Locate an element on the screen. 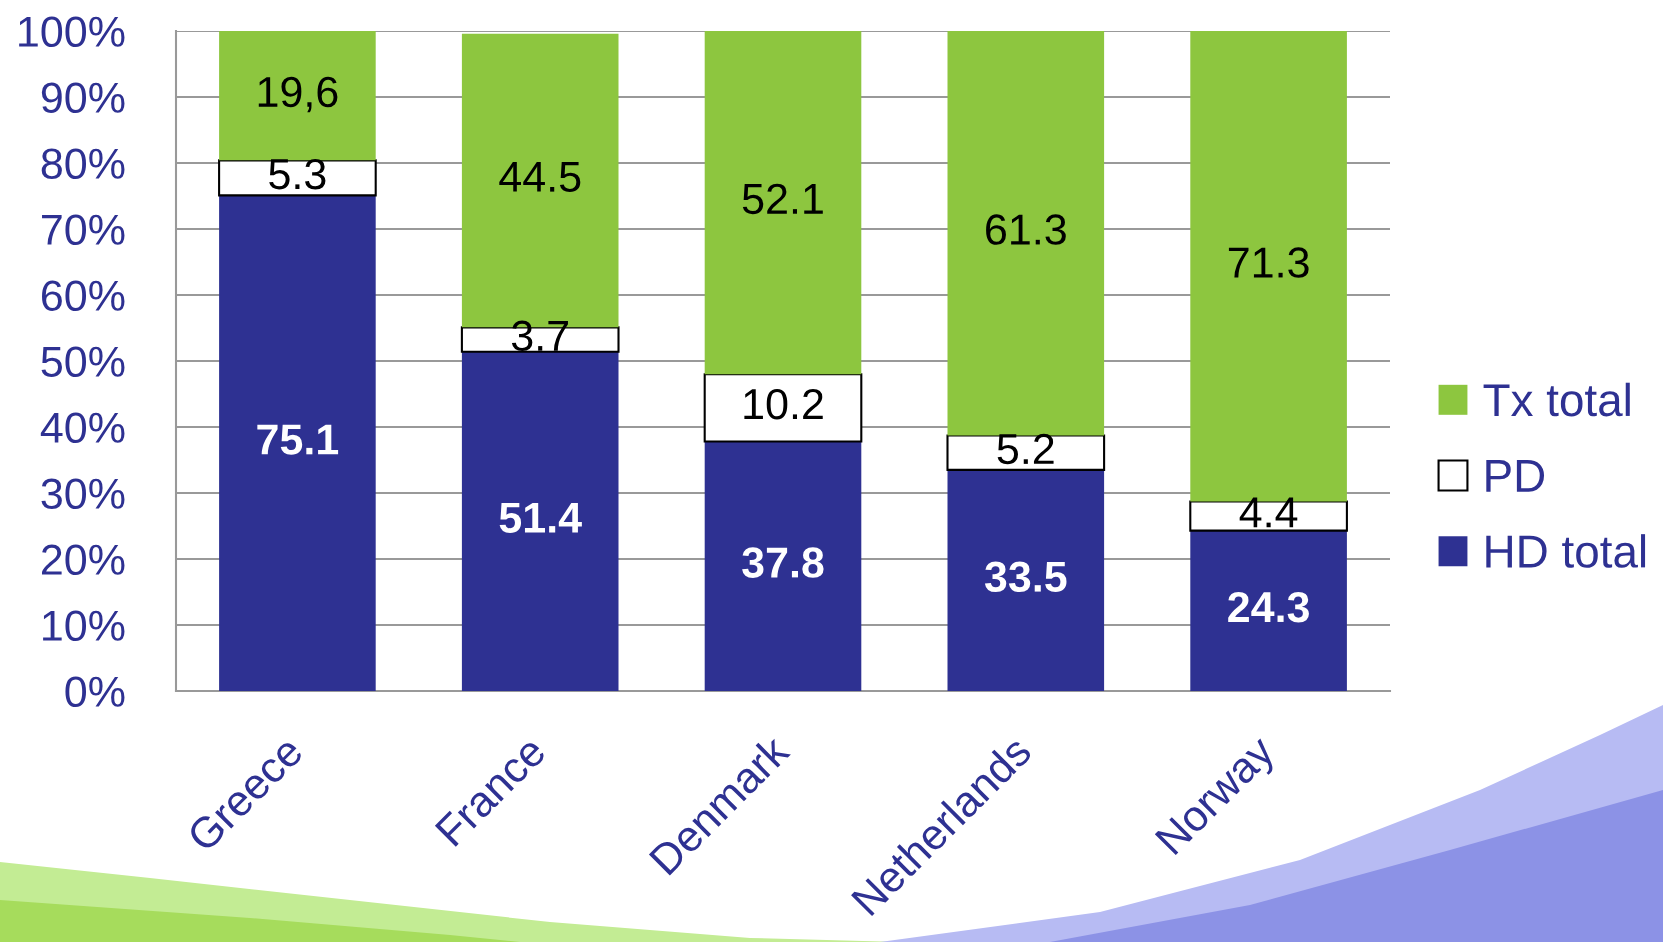 Image resolution: width=1663 pixels, height=942 pixels. legend-label: HD total is located at coordinates (1566, 551).